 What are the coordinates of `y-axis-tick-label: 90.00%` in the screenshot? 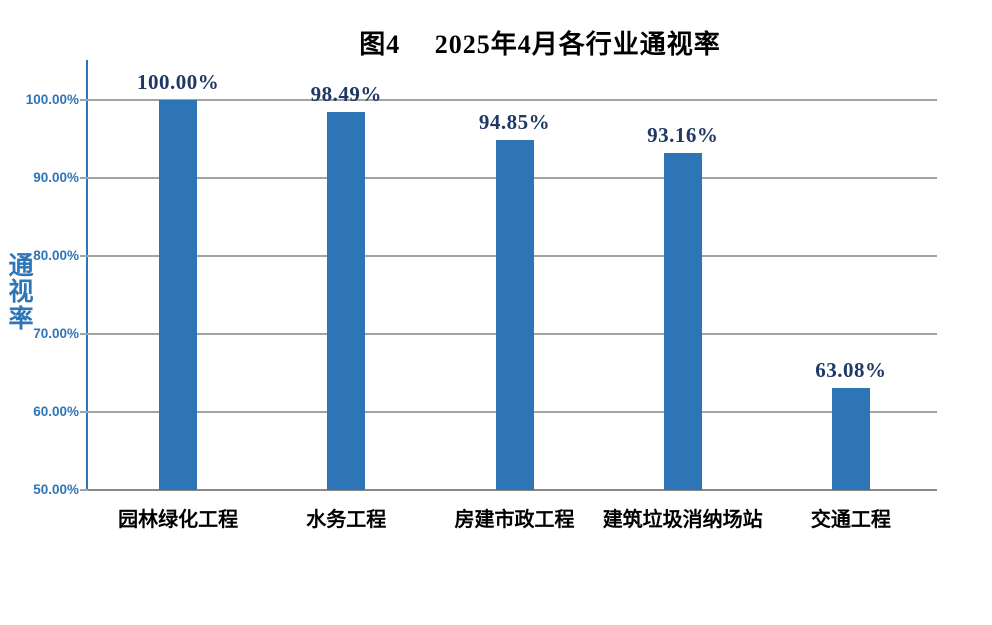 It's located at (56, 177).